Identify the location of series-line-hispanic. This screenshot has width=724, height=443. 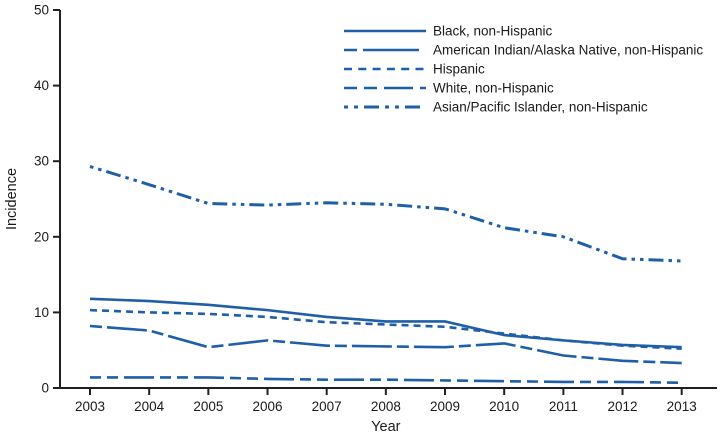
(385, 329).